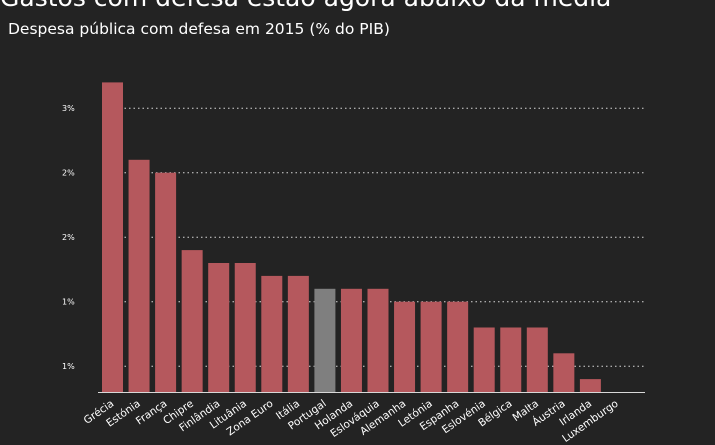 This screenshot has height=445, width=715. Describe the element at coordinates (192, 321) in the screenshot. I see `bar-chipre` at that location.